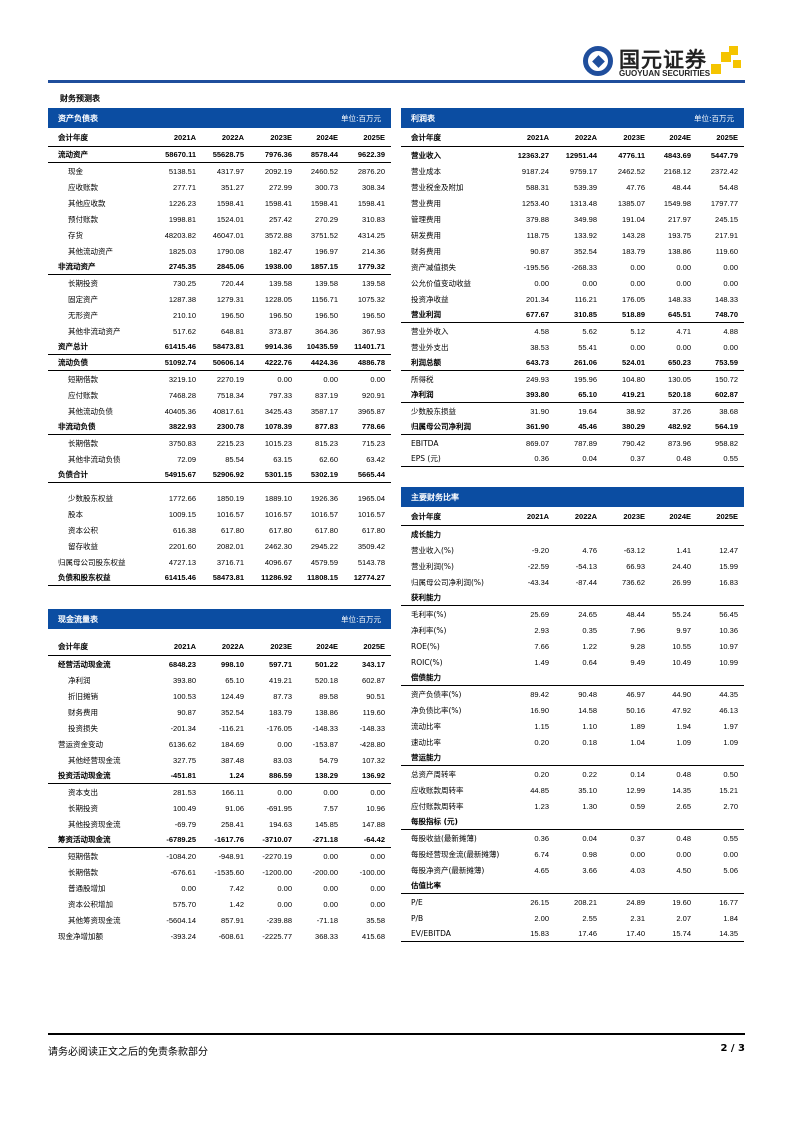 This screenshot has width=793, height=1122. I want to click on row-label: 流动资产, so click(73, 154).